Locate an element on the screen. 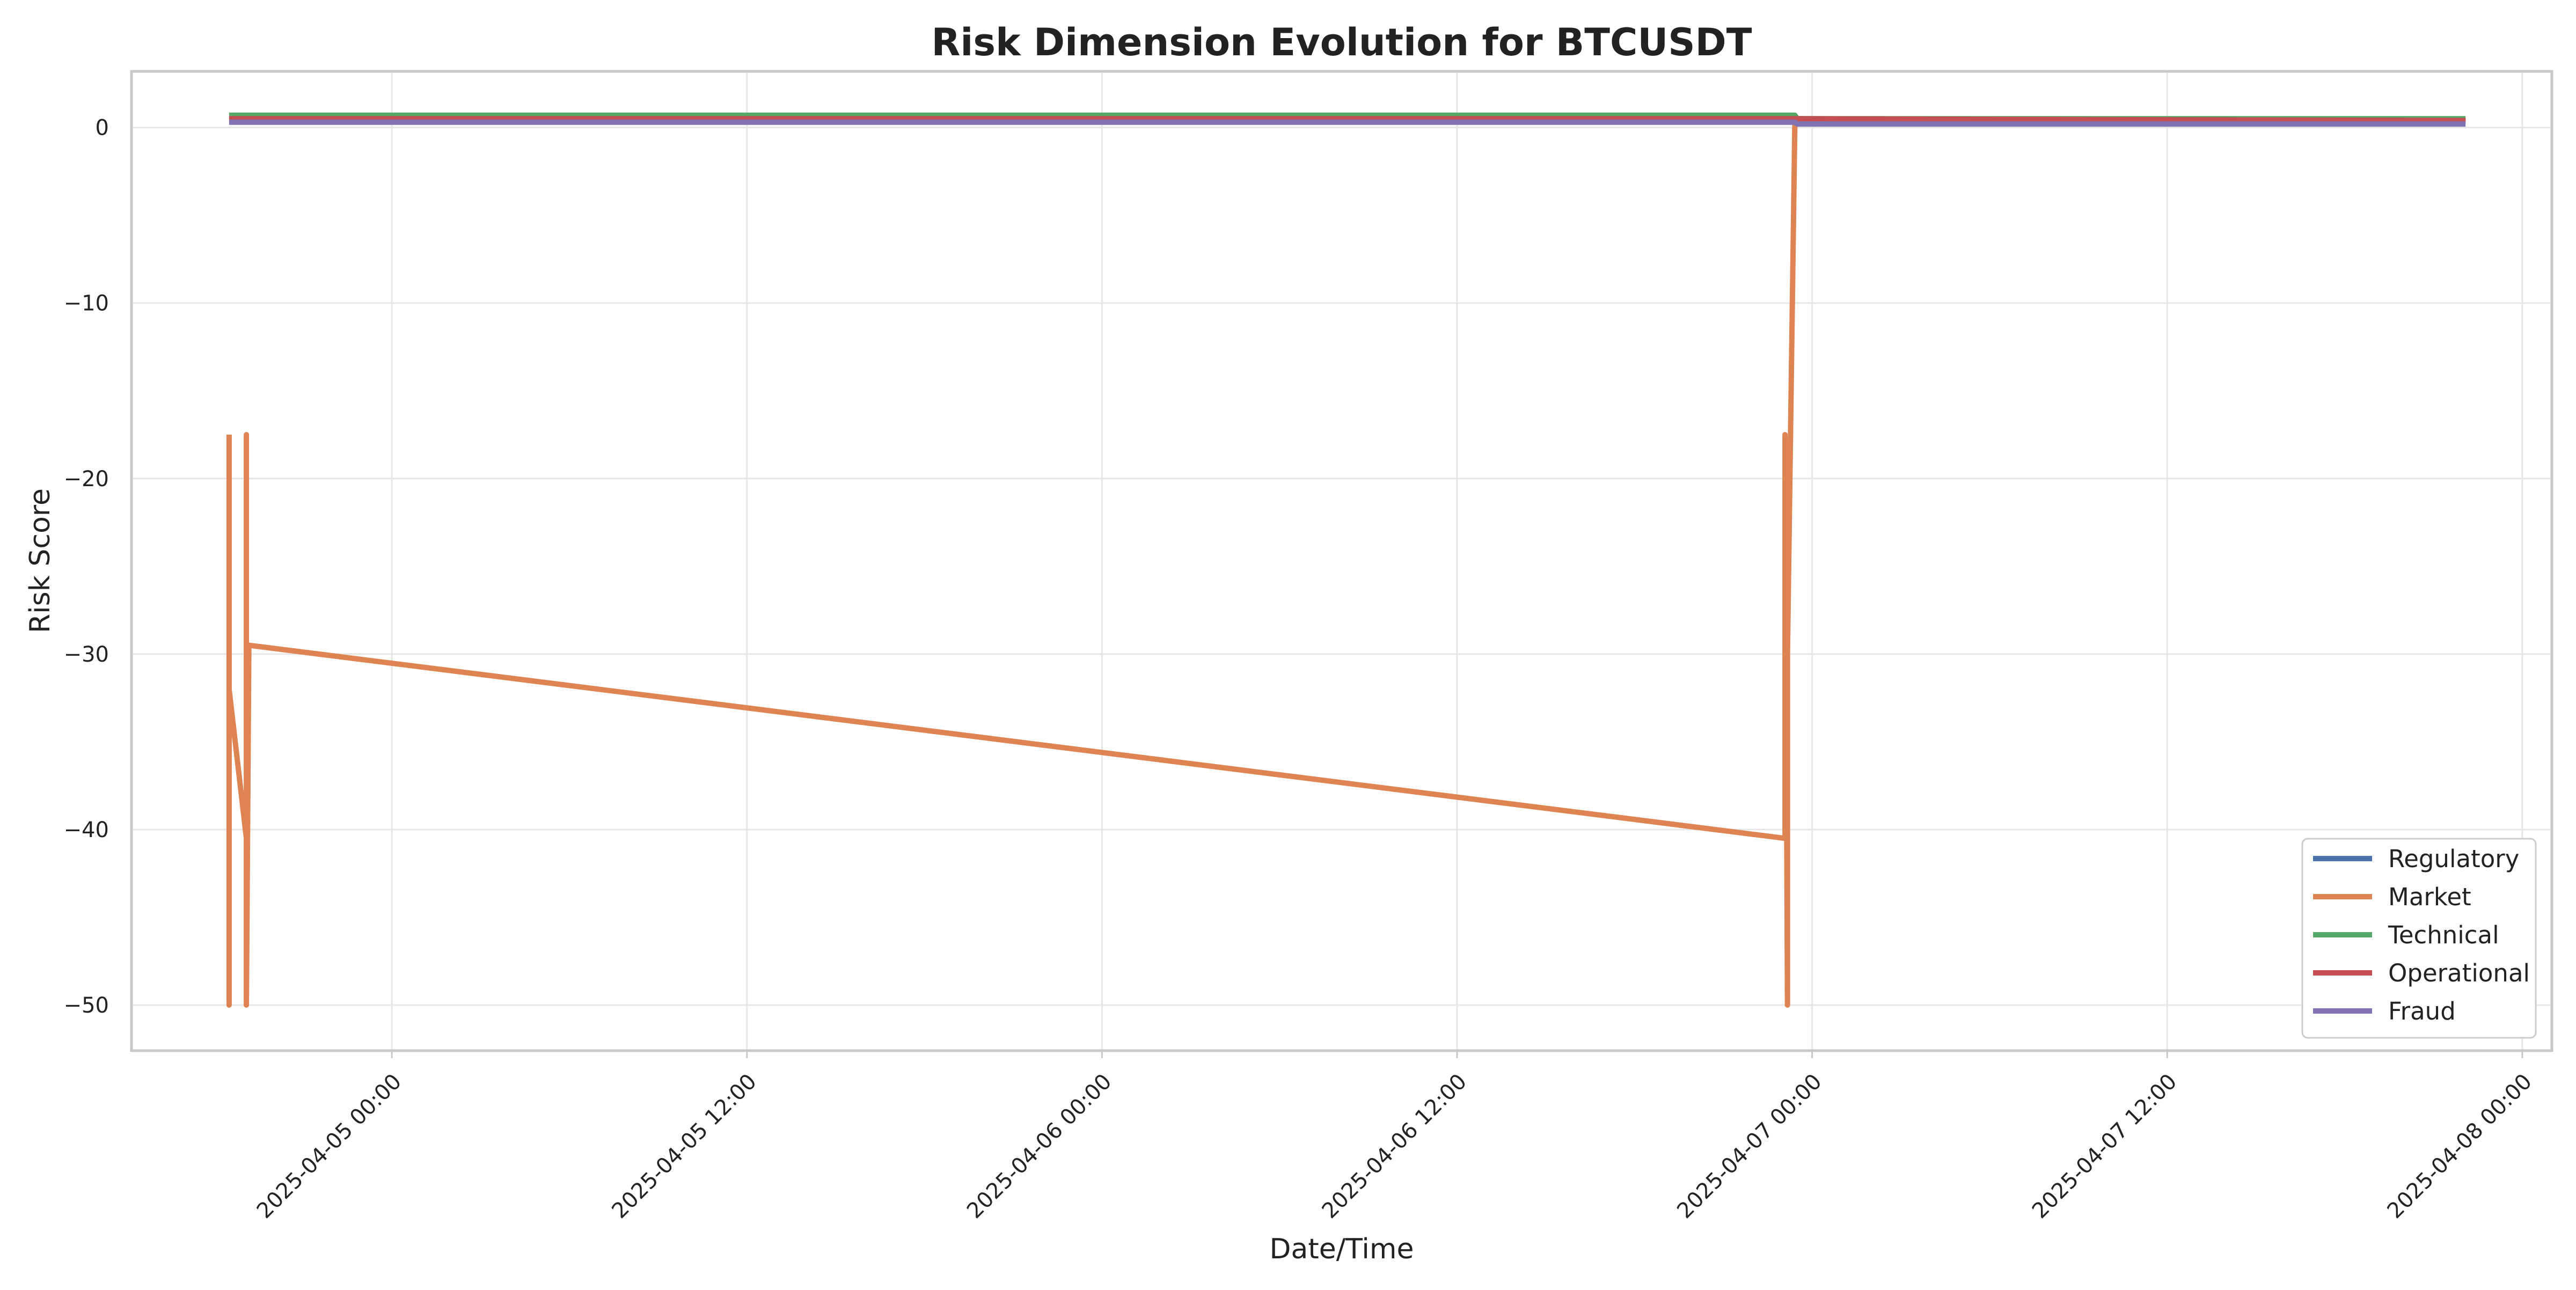 The width and height of the screenshot is (2576, 1290). y-tick-label: 0 is located at coordinates (102, 128).